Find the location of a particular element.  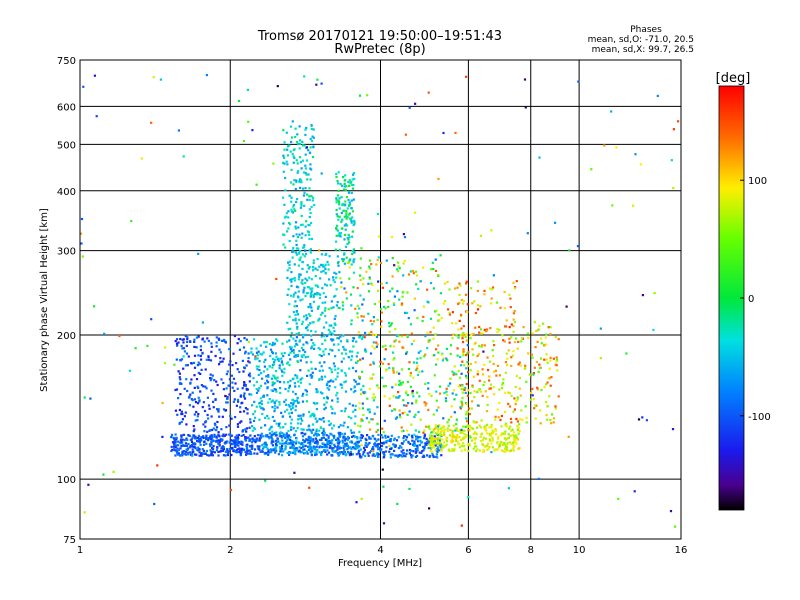

x-tick-label: 8 is located at coordinates (531, 550).